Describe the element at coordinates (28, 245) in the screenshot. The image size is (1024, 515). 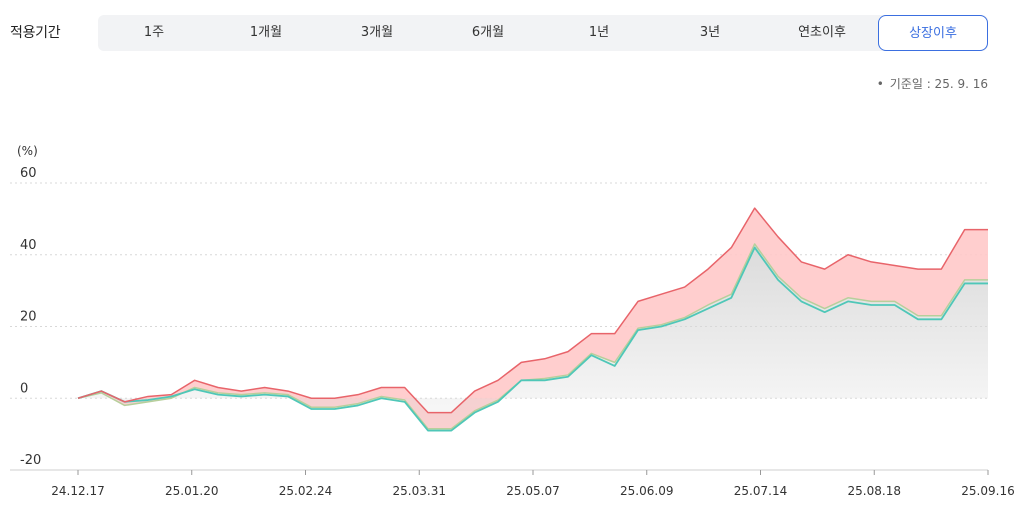
I see `y-tick-label: 40` at that location.